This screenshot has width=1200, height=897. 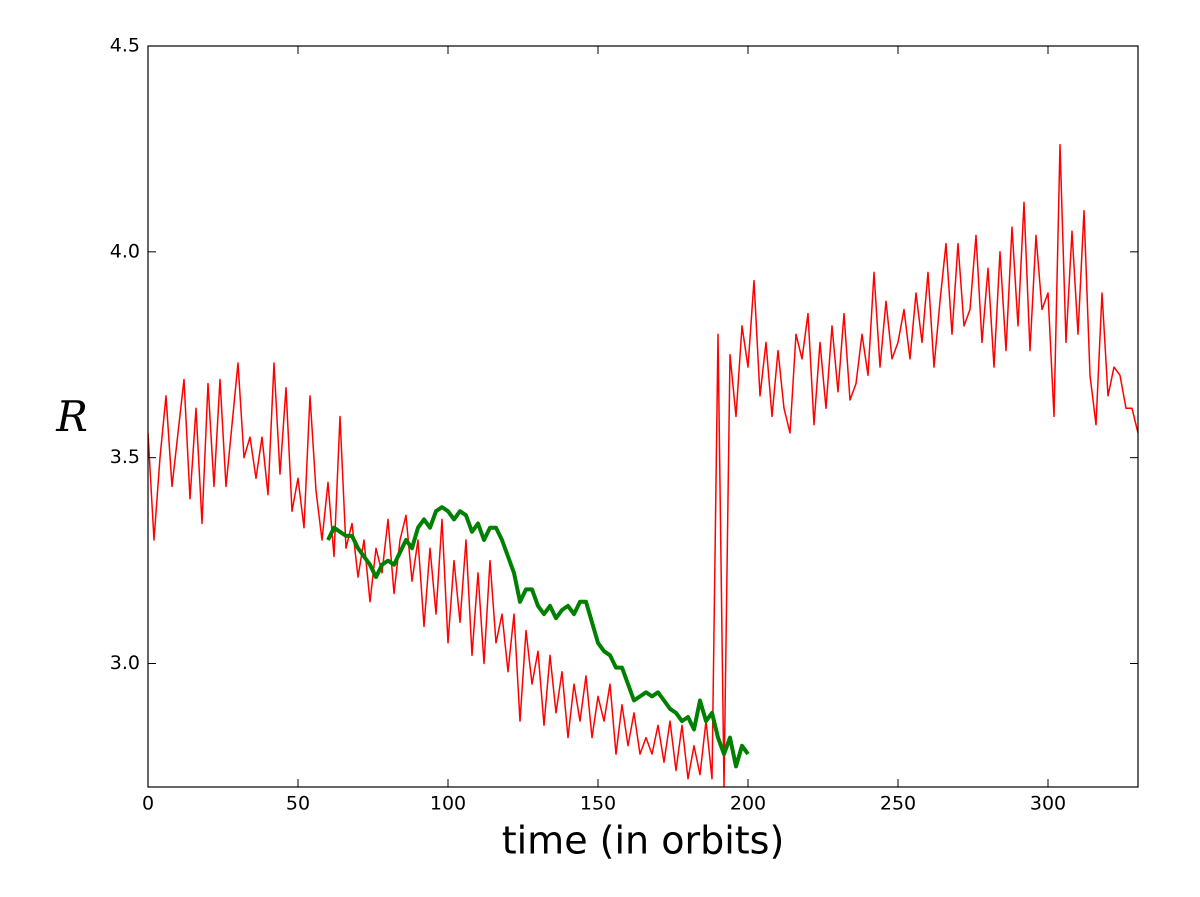 What do you see at coordinates (538, 637) in the screenshot?
I see `data-line` at bounding box center [538, 637].